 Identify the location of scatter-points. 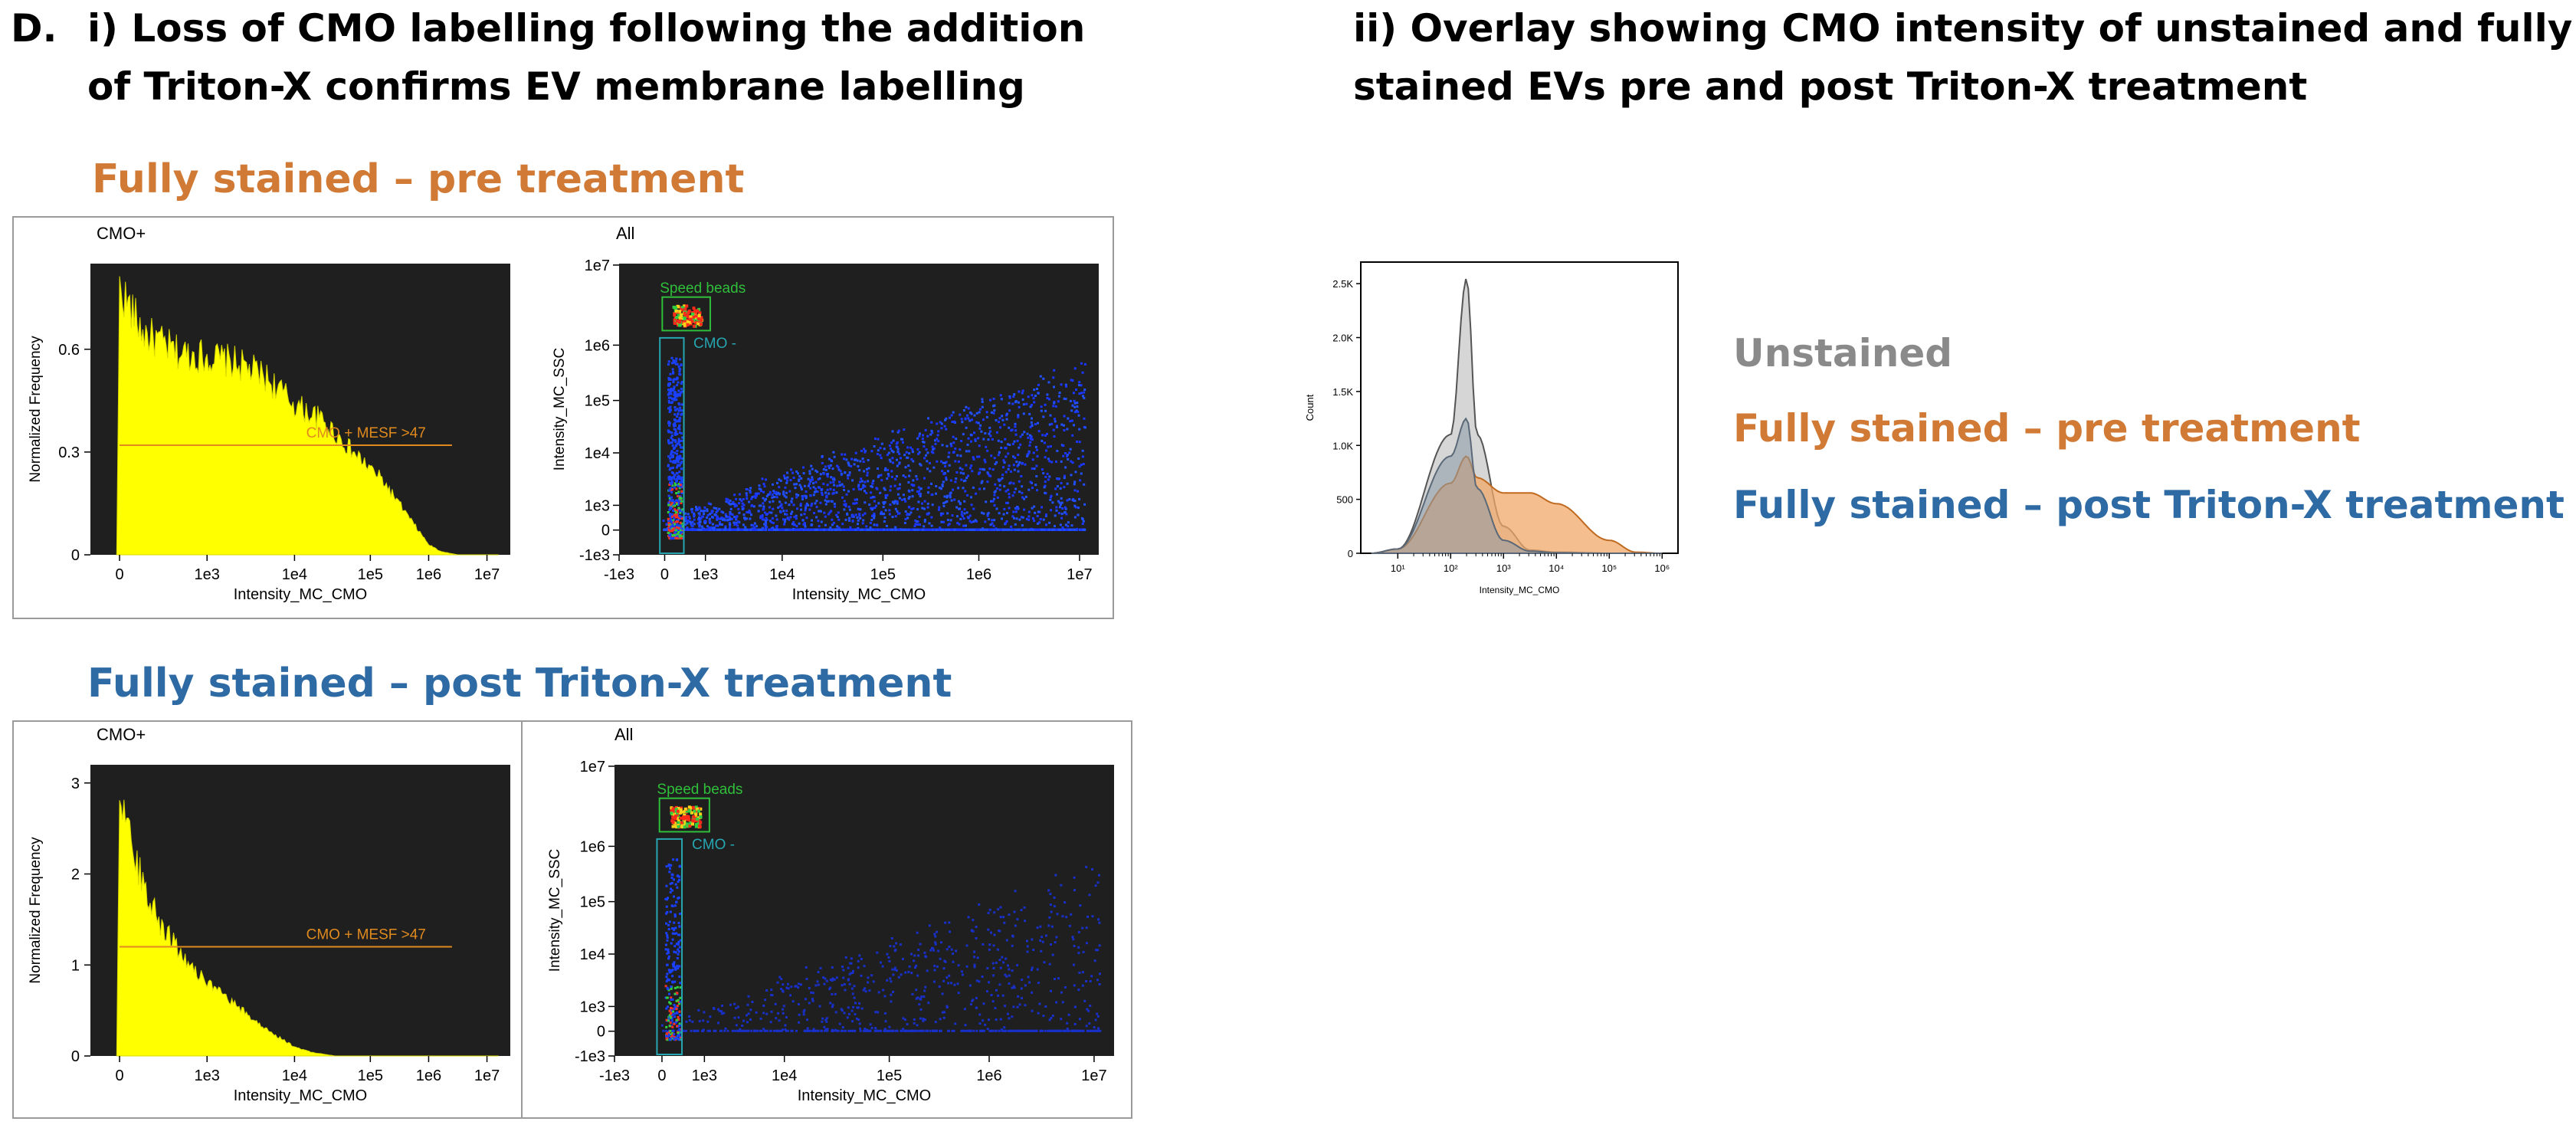
(881, 923).